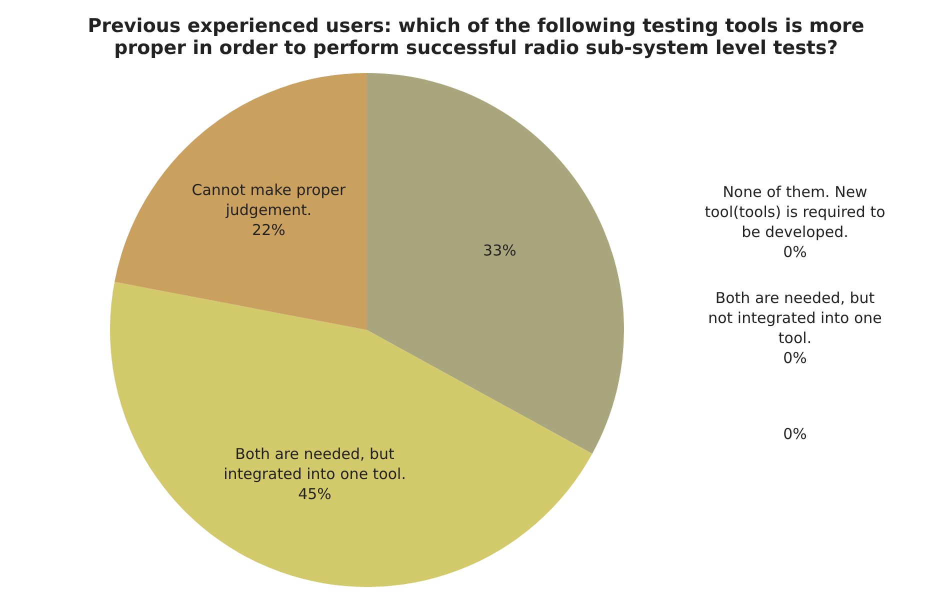 This screenshot has width=952, height=614. I want to click on data-label: 33%, so click(499, 250).